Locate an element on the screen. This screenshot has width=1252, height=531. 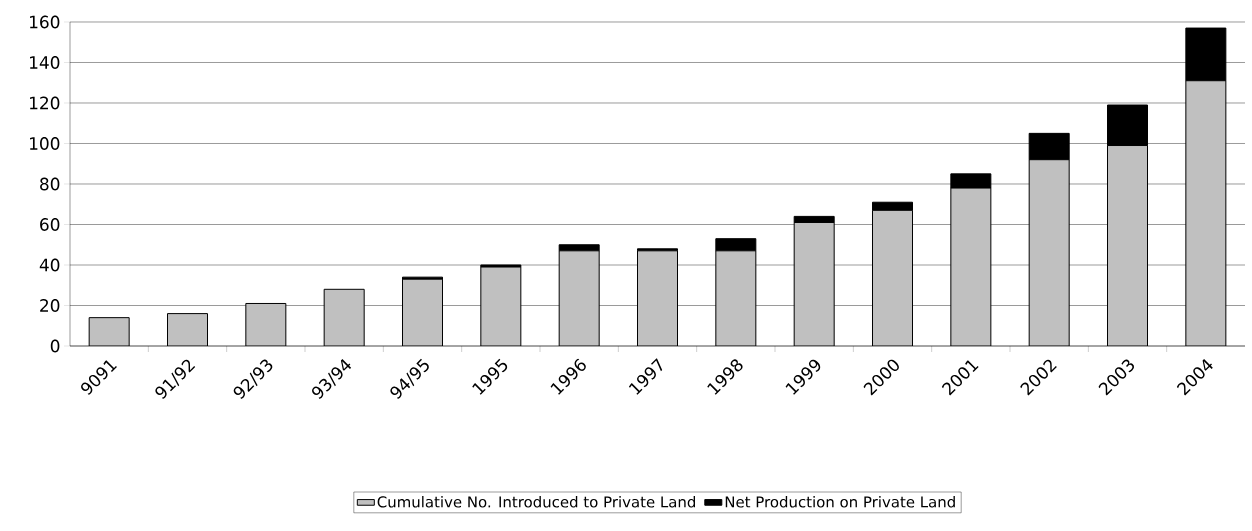
y-tick-label: 160 is located at coordinates (45, 22).